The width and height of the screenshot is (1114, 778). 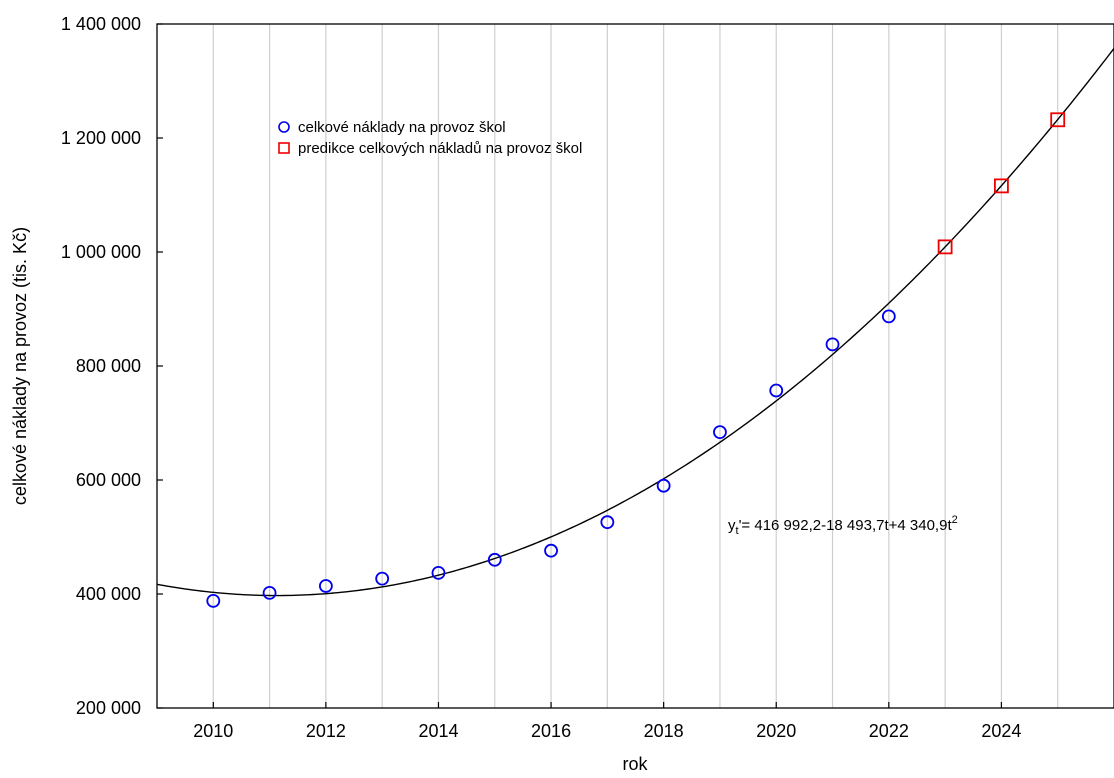 What do you see at coordinates (776, 731) in the screenshot?
I see `x-tick-label: 2020` at bounding box center [776, 731].